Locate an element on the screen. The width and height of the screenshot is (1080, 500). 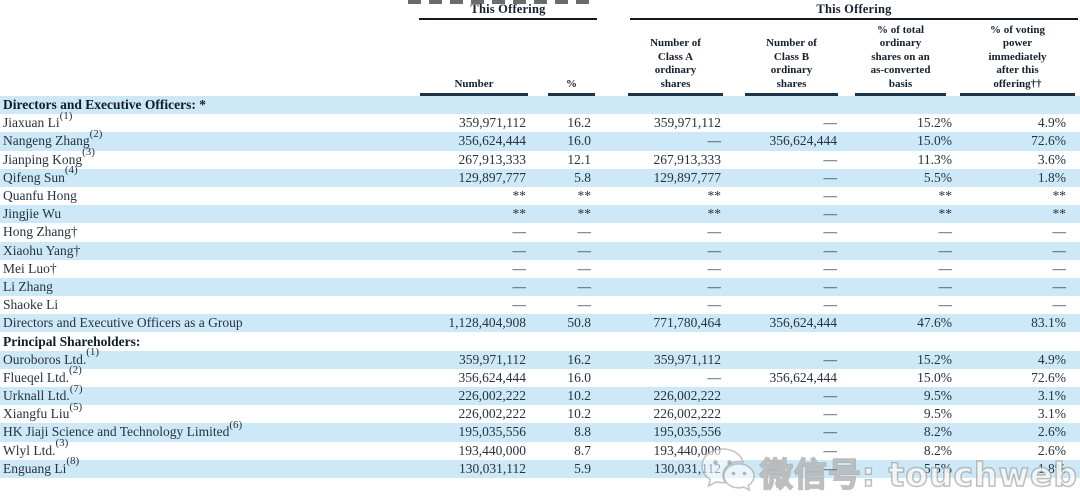
cell-number: ** is located at coordinates (519, 214).